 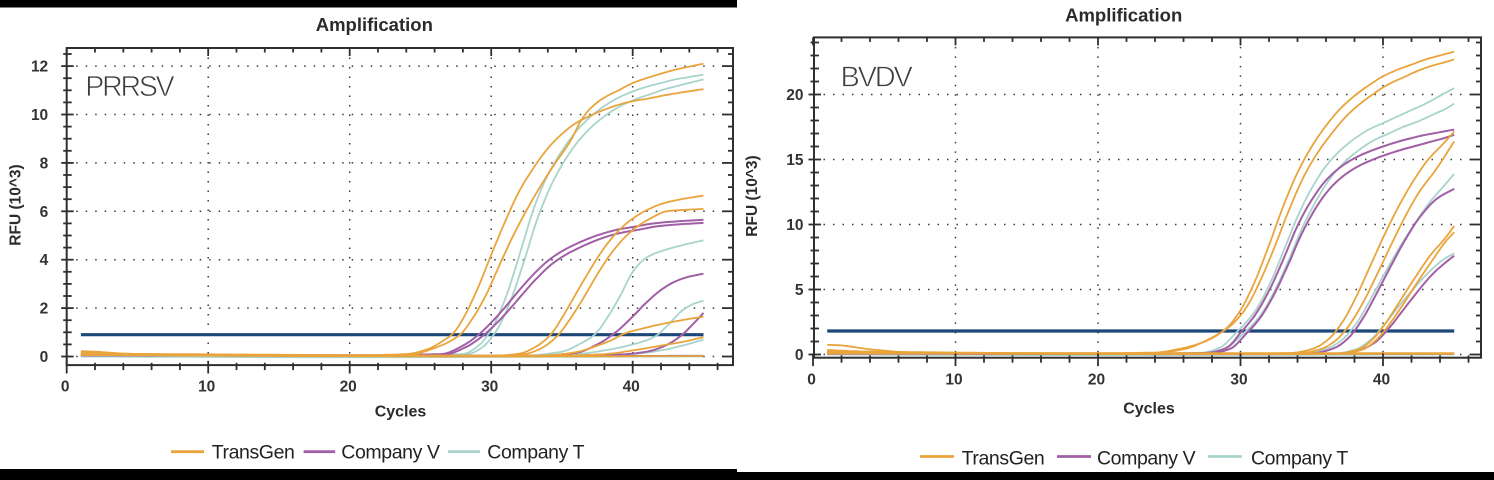 I want to click on svg-text: 2, so click(x=44, y=309).